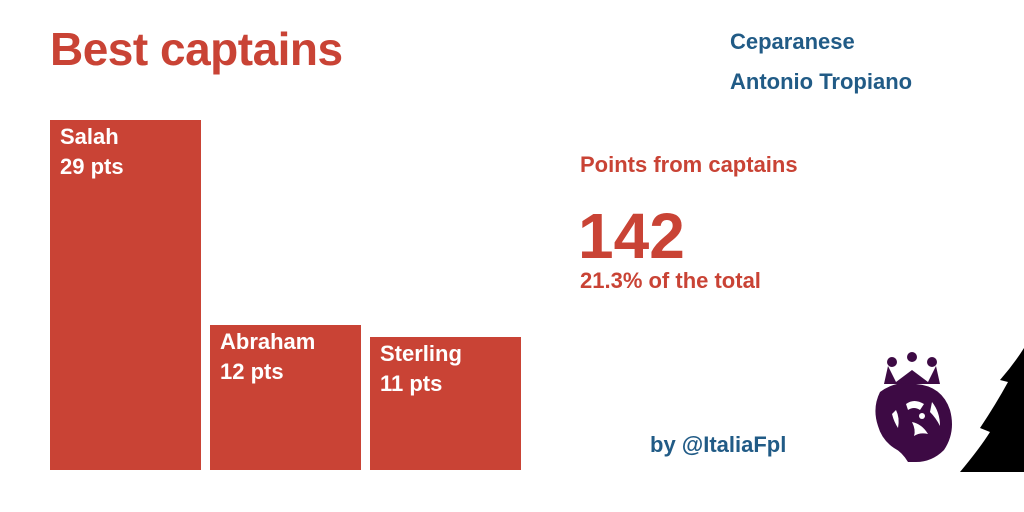  Describe the element at coordinates (89, 136) in the screenshot. I see `bar-category-label: Salah` at that location.